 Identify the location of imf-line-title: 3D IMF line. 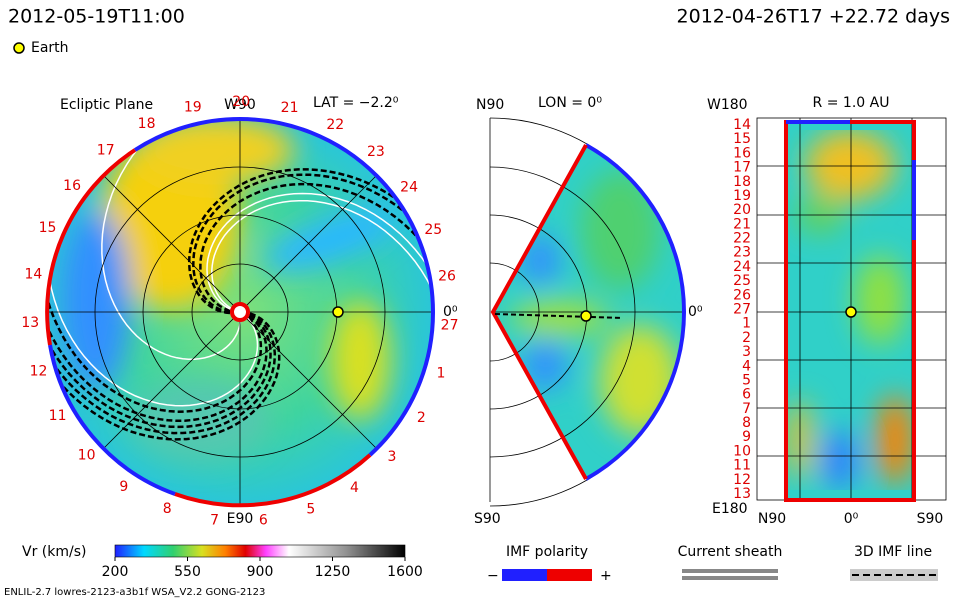
(893, 552).